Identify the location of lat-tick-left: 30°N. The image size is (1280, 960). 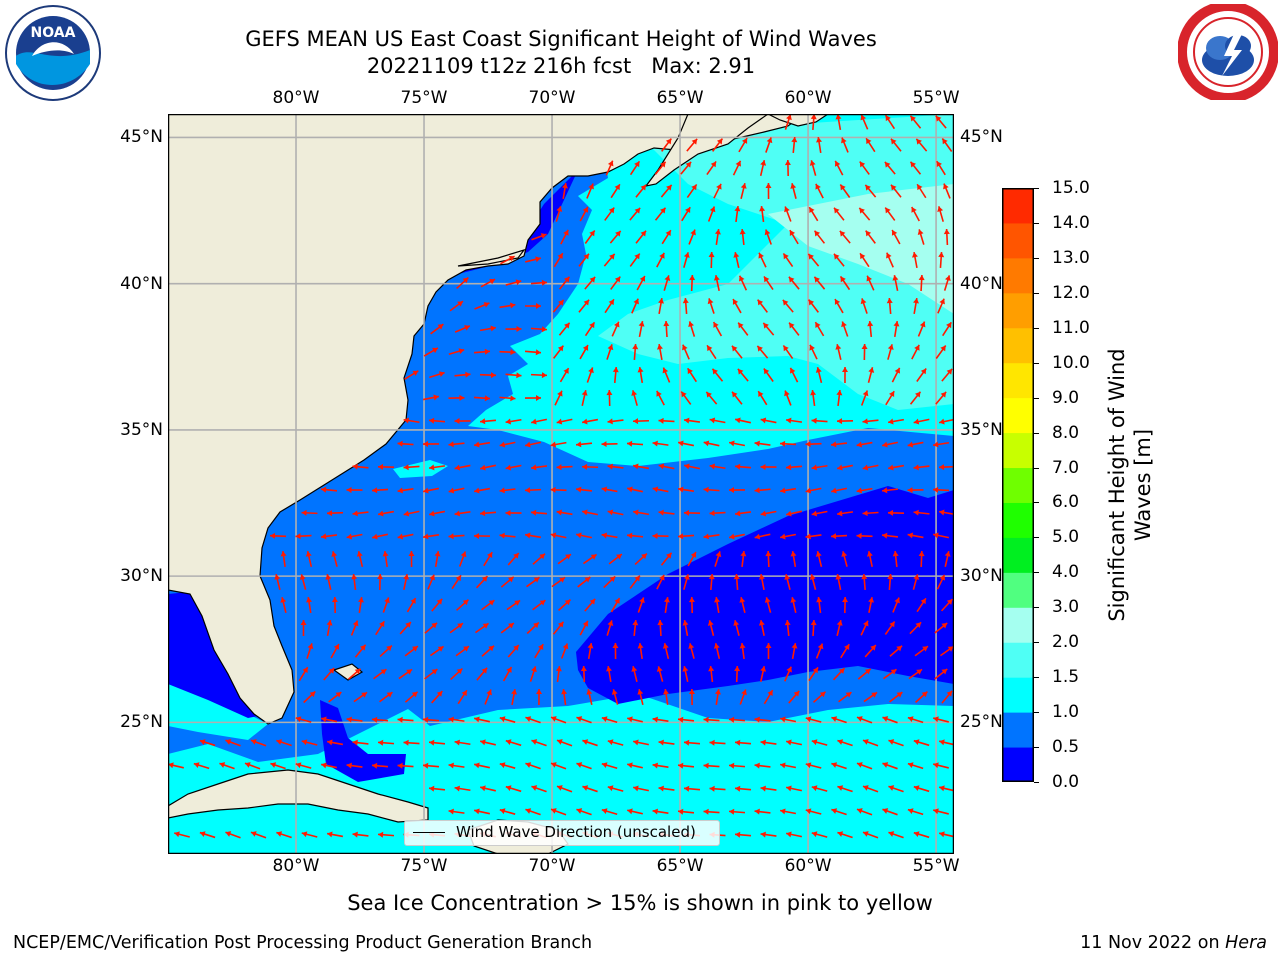
(141, 576).